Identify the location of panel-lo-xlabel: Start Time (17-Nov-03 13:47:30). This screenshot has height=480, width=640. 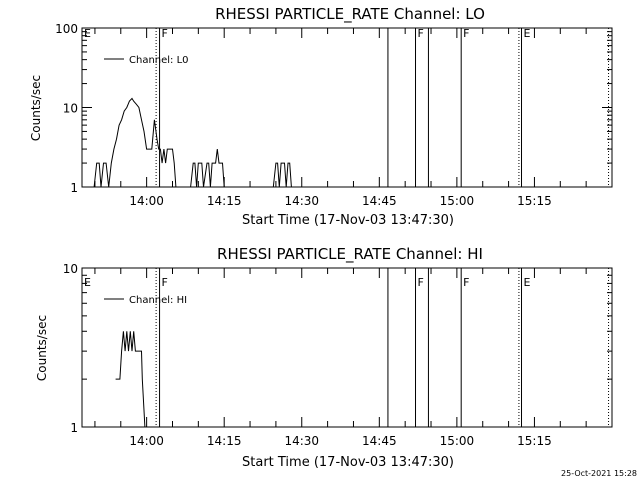
(348, 220).